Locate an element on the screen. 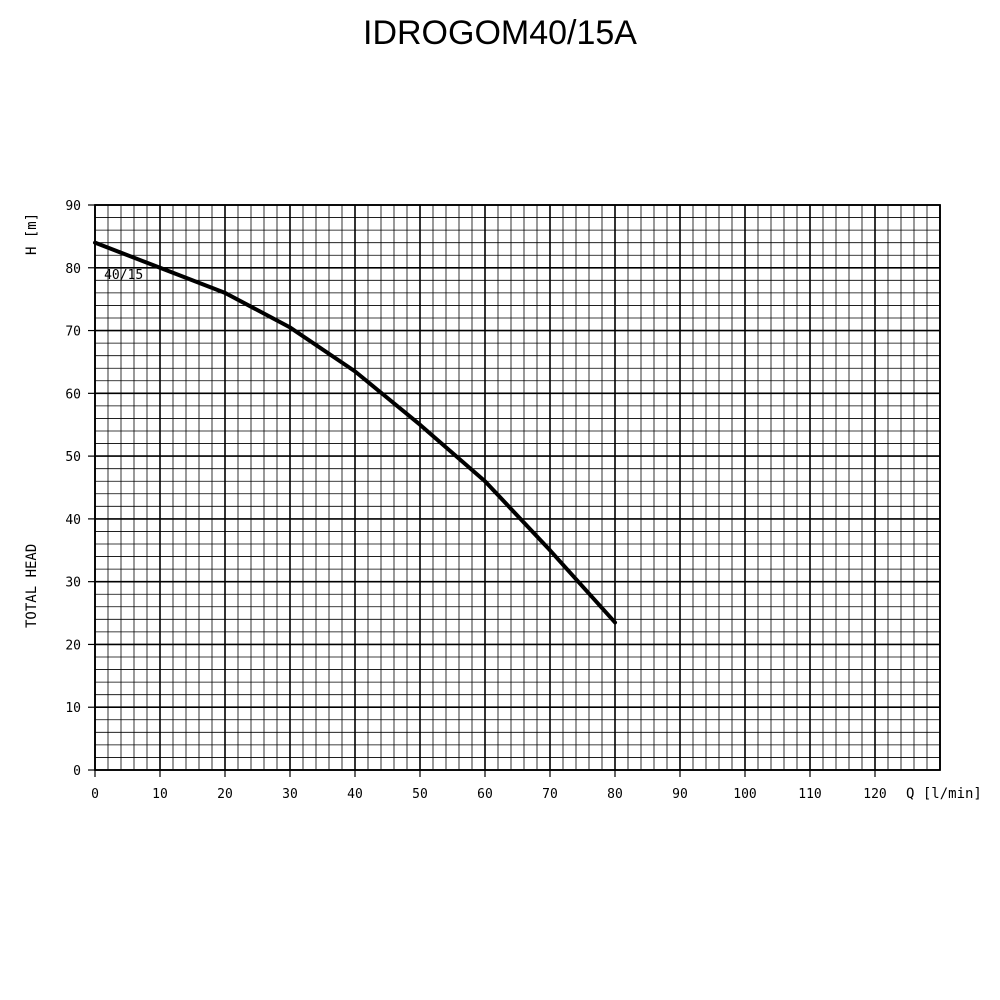 This screenshot has width=1000, height=1000. chart-title: IDROGOM40/15A is located at coordinates (500, 33).